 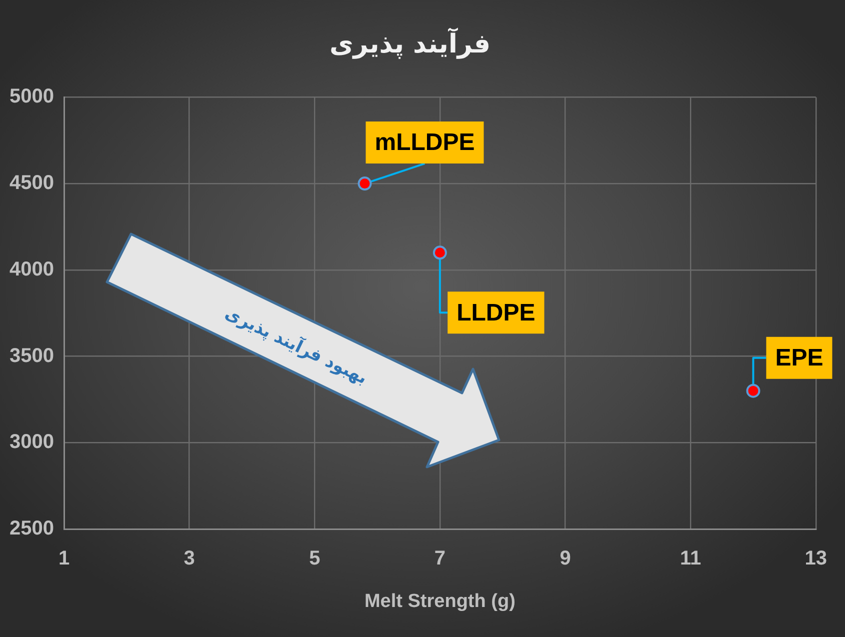 I want to click on x-tick-label: 9, so click(x=565, y=559).